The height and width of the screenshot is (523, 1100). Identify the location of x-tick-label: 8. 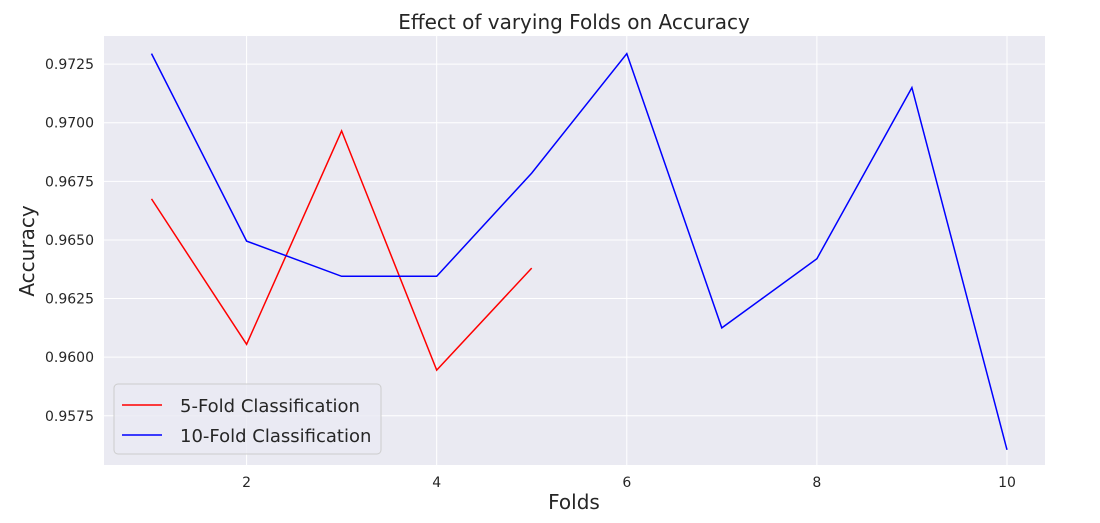
(816, 483).